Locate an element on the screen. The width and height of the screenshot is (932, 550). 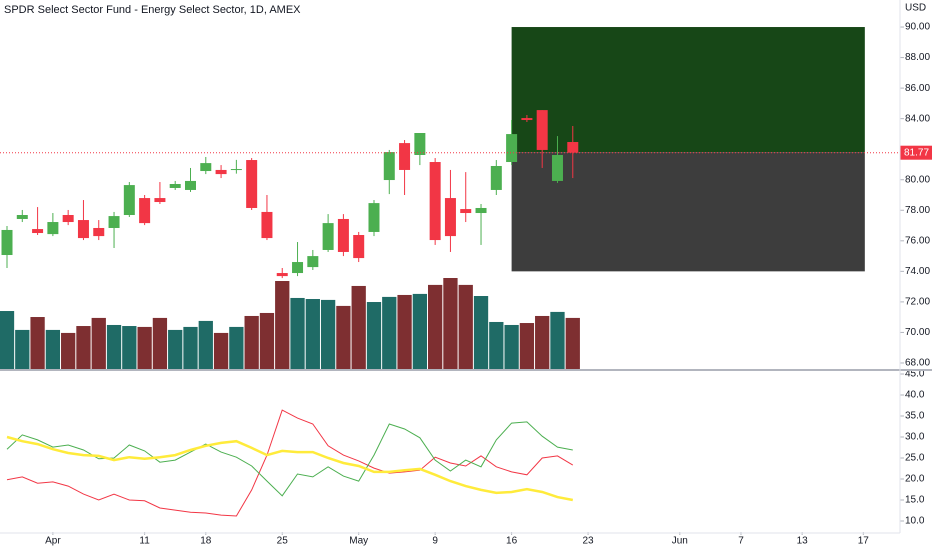
indicator-y-tick-label: 25.0 is located at coordinates (915, 458).